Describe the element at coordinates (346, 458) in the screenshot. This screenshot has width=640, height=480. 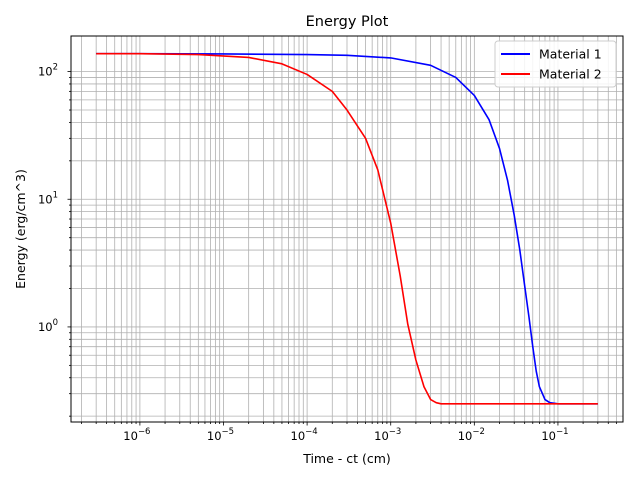
I see `x-axis-label: Time - ct (cm)` at that location.